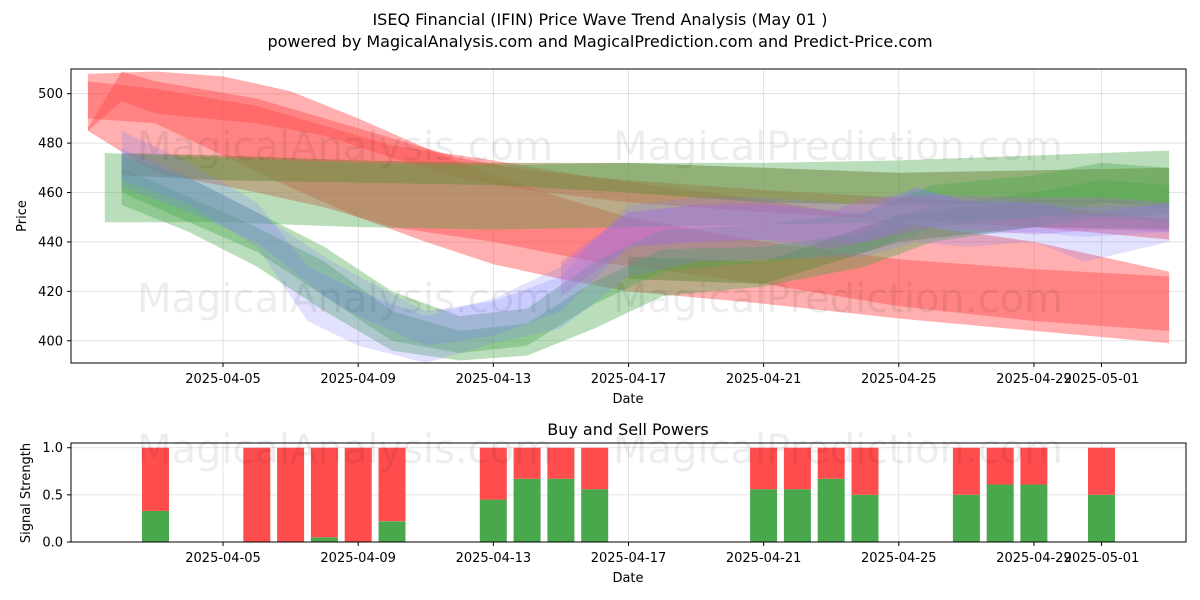 Image resolution: width=1200 pixels, height=600 pixels. I want to click on watermark-analysis-mid: MagicalAnalysis.com, so click(345, 299).